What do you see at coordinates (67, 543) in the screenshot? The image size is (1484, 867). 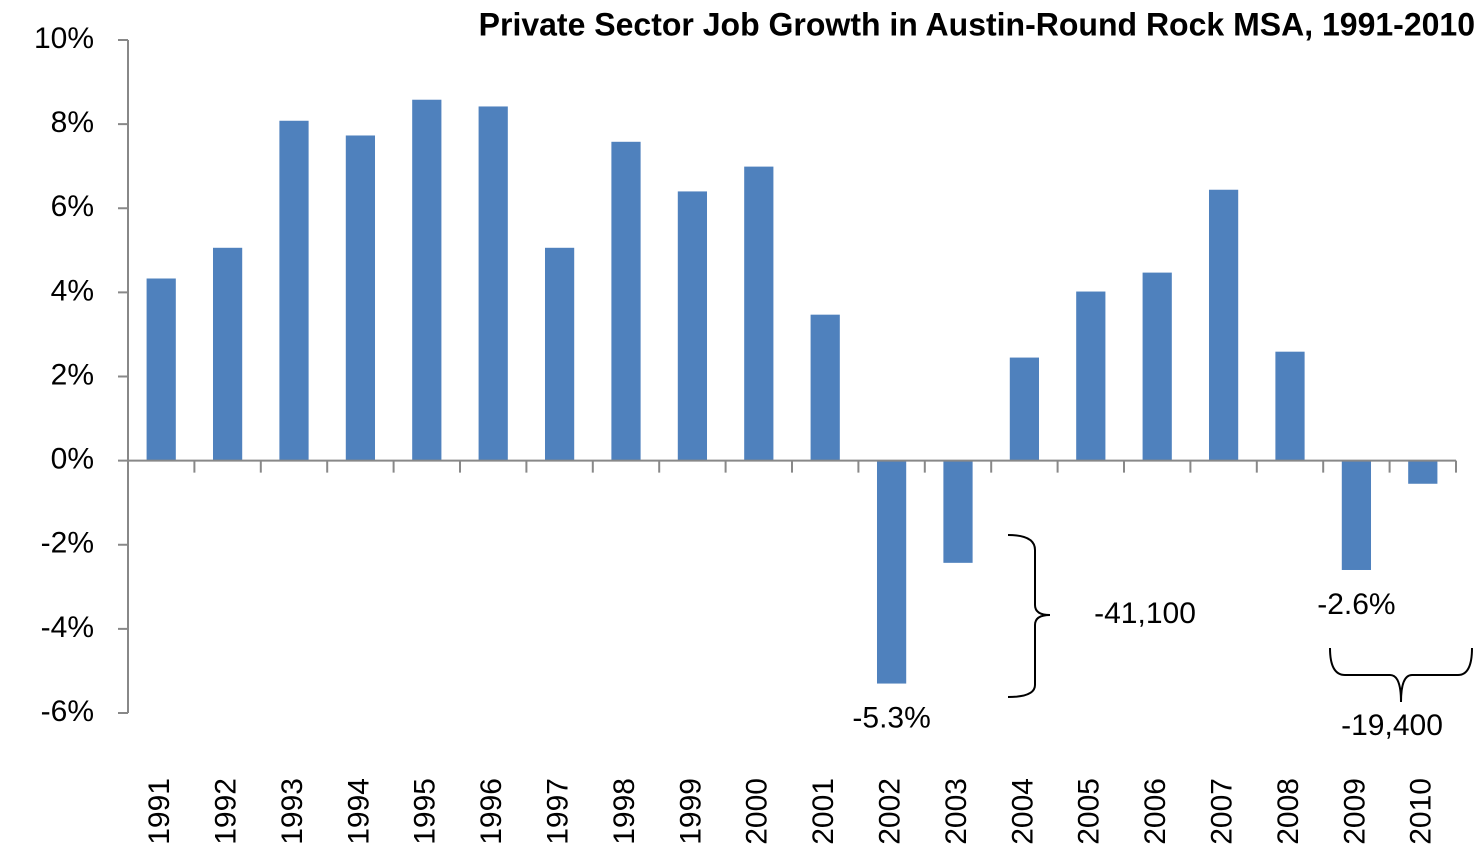 I see `y-tick-label: -2%` at bounding box center [67, 543].